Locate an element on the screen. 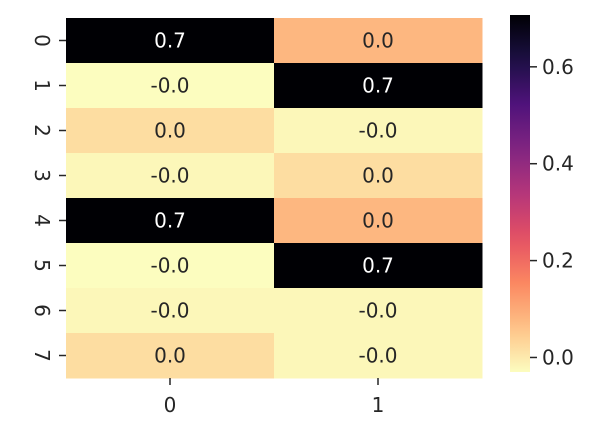 The image size is (598, 436). y-tick-label: 2 is located at coordinates (42, 130).